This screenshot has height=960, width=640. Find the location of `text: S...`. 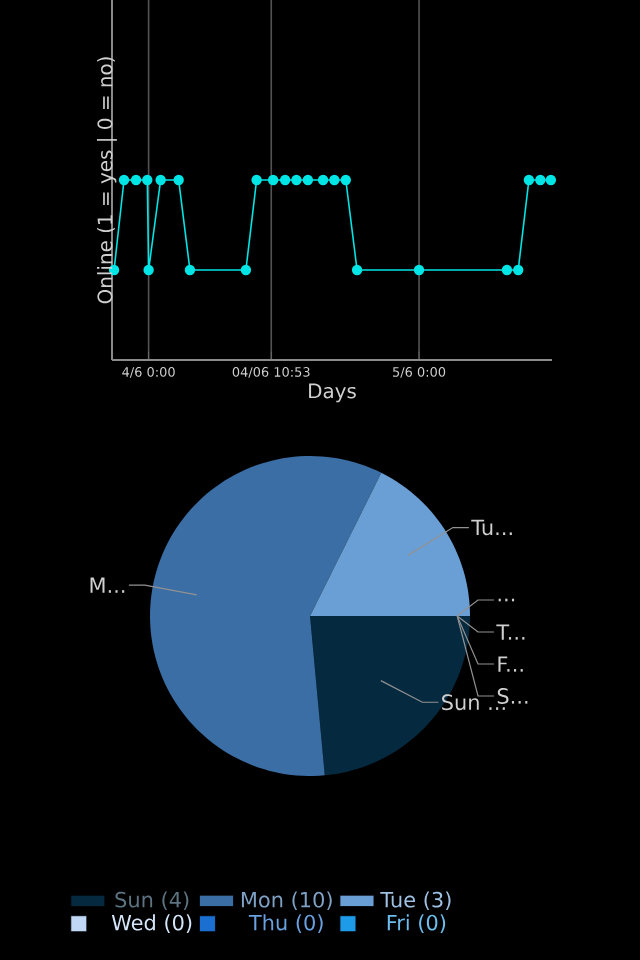

text: S... is located at coordinates (512, 696).